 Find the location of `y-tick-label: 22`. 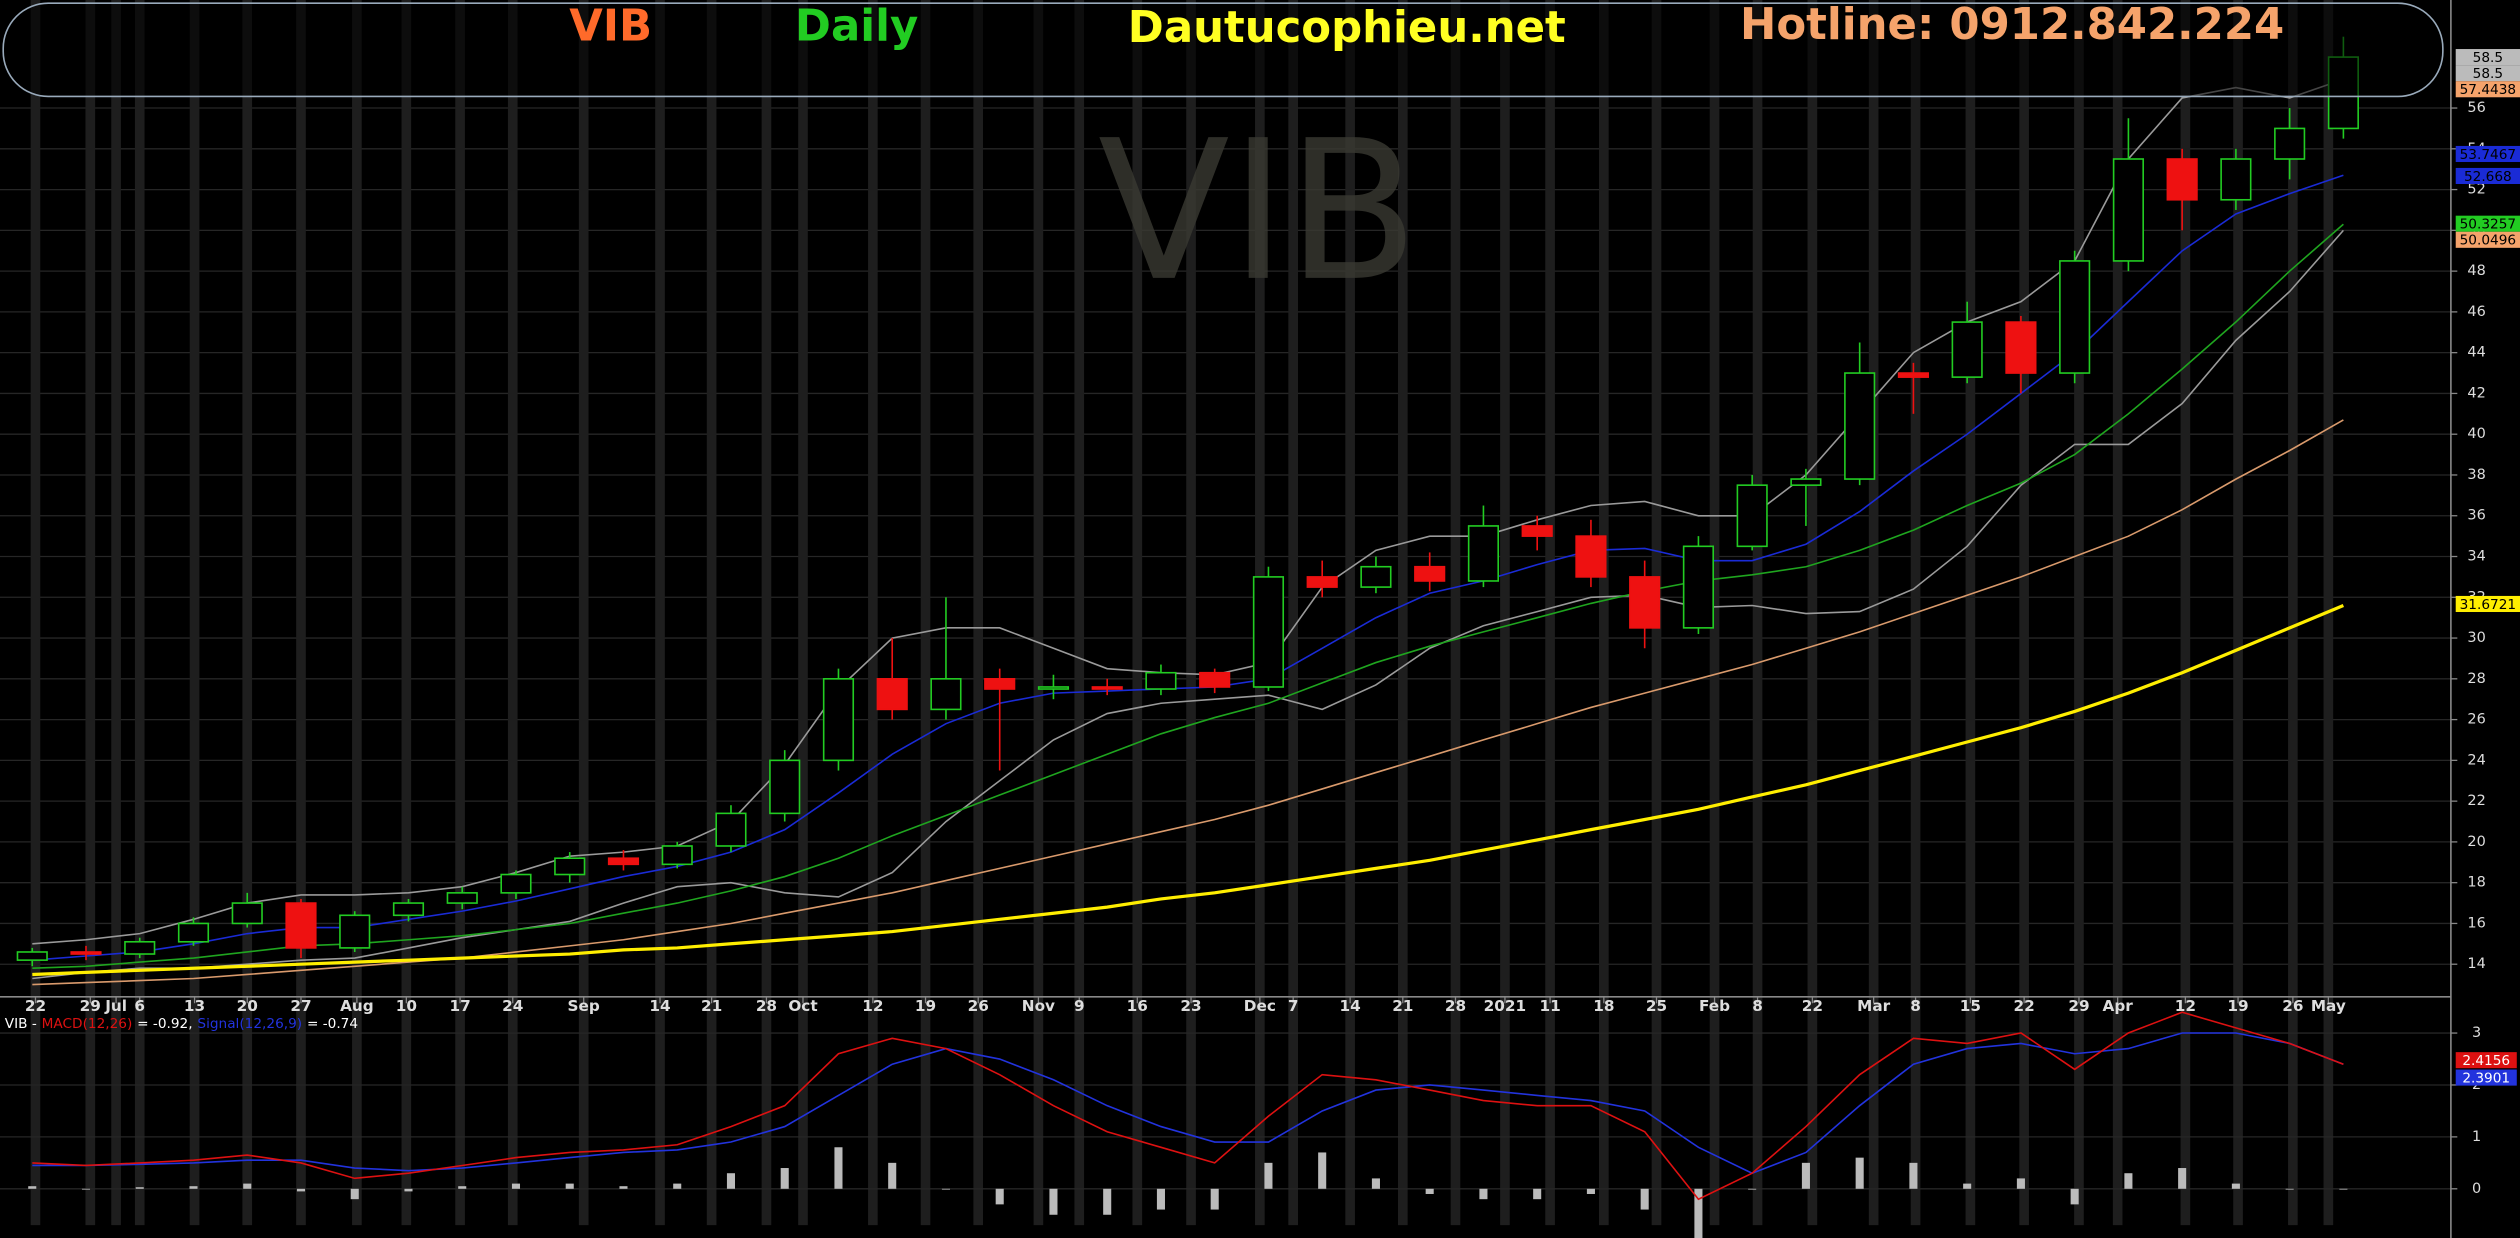

y-tick-label: 22 is located at coordinates (2476, 801).